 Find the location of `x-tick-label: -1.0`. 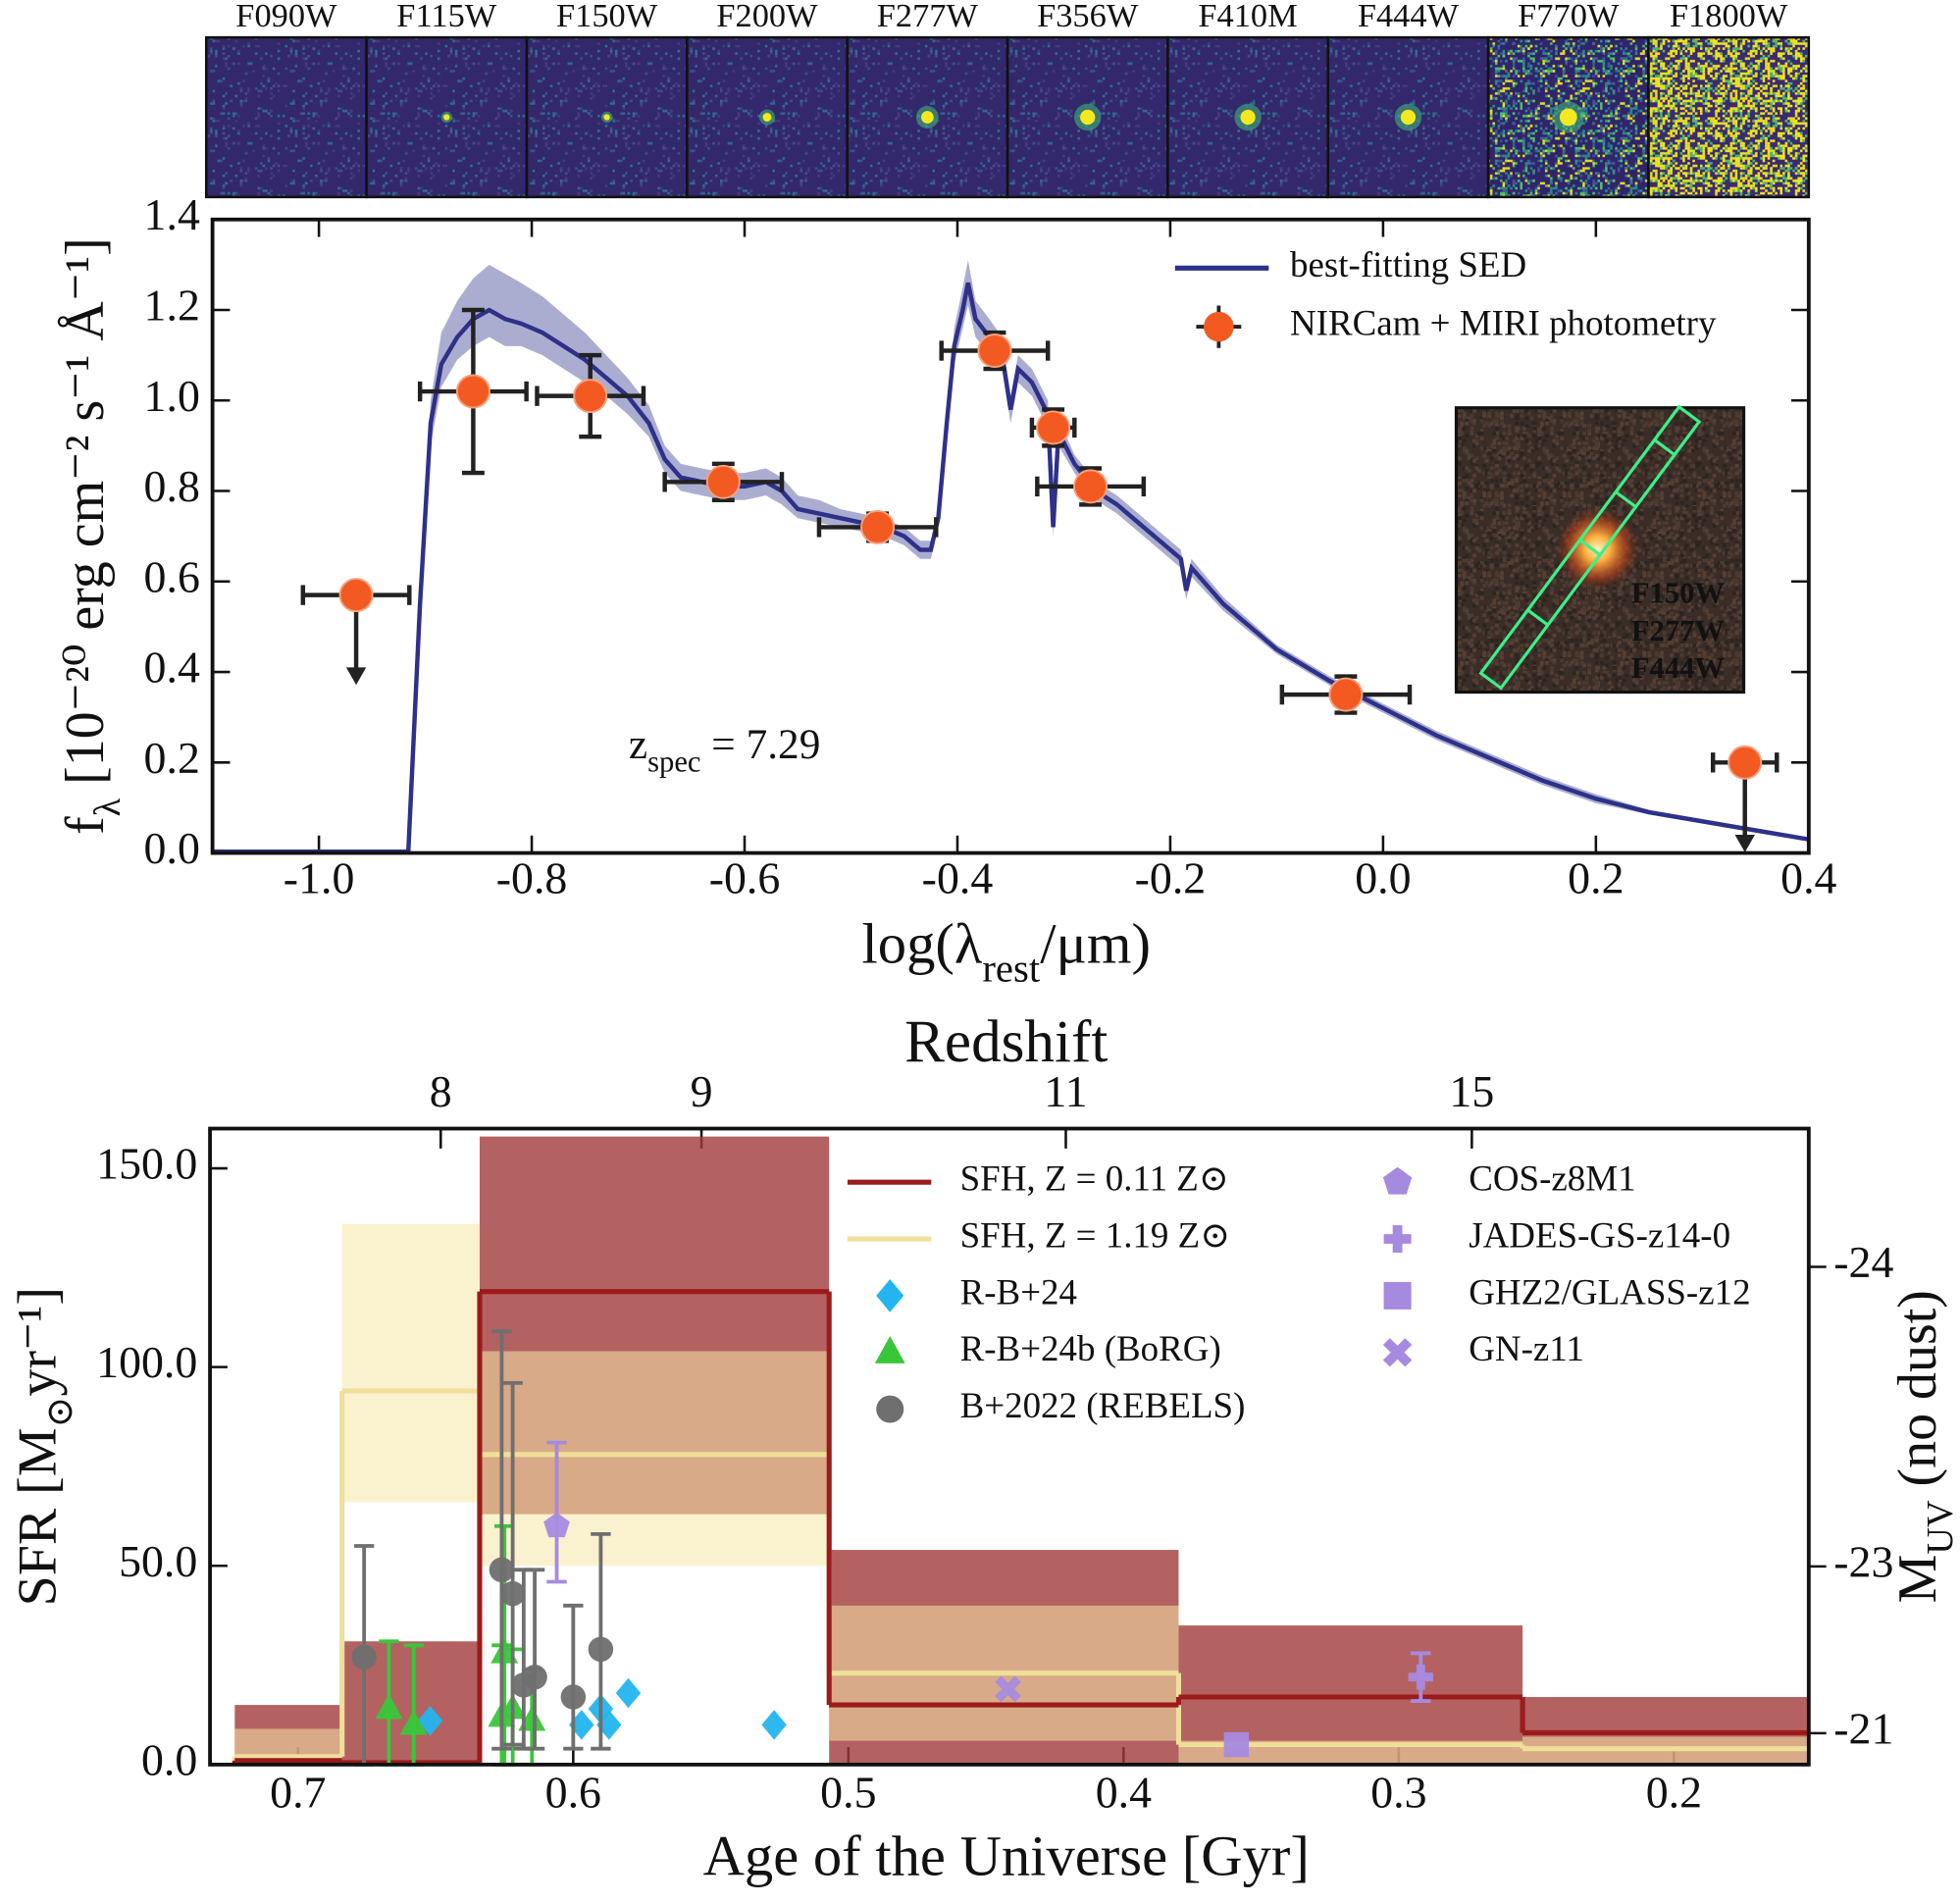

x-tick-label: -1.0 is located at coordinates (319, 878).